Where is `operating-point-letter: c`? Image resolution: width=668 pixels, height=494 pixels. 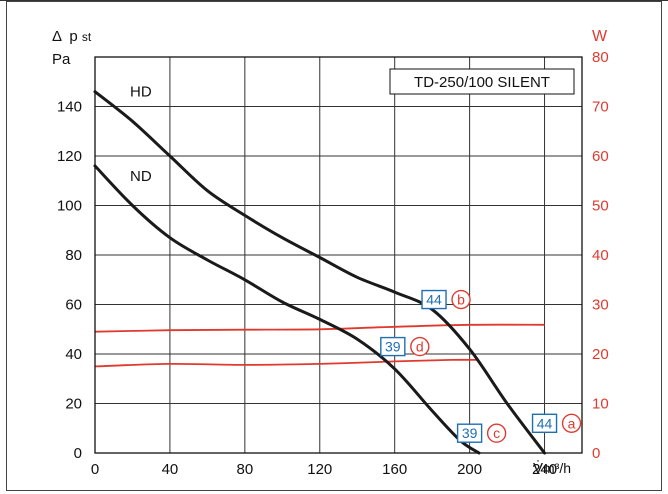 operating-point-letter: c is located at coordinates (496, 433).